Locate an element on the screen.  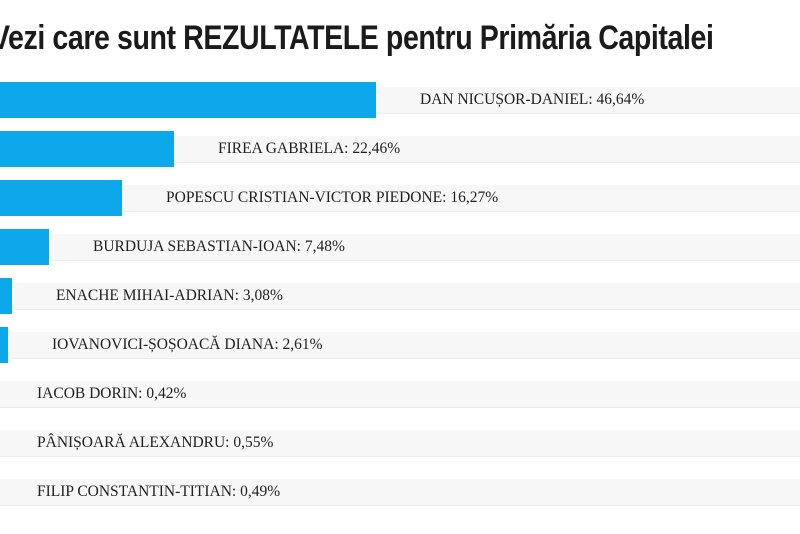
result-row-1: FIREA GABRIELA: 22,46% is located at coordinates (400, 149).